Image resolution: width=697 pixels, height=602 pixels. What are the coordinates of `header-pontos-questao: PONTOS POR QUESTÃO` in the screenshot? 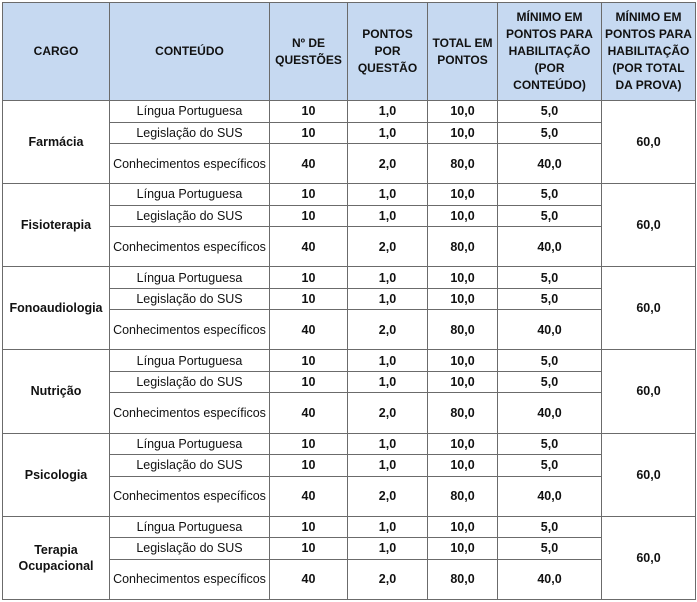 It's located at (387, 51).